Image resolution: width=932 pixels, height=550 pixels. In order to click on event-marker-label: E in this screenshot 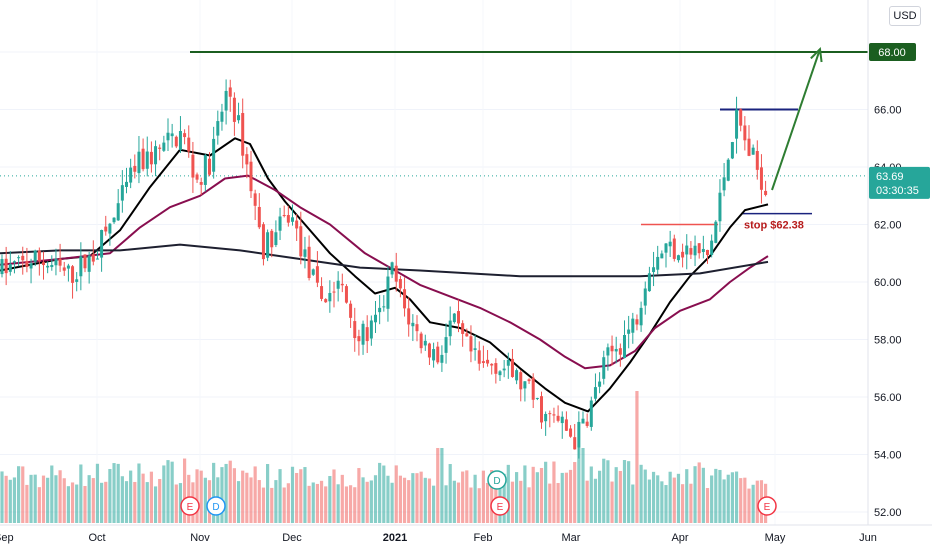, I will do `click(767, 507)`.